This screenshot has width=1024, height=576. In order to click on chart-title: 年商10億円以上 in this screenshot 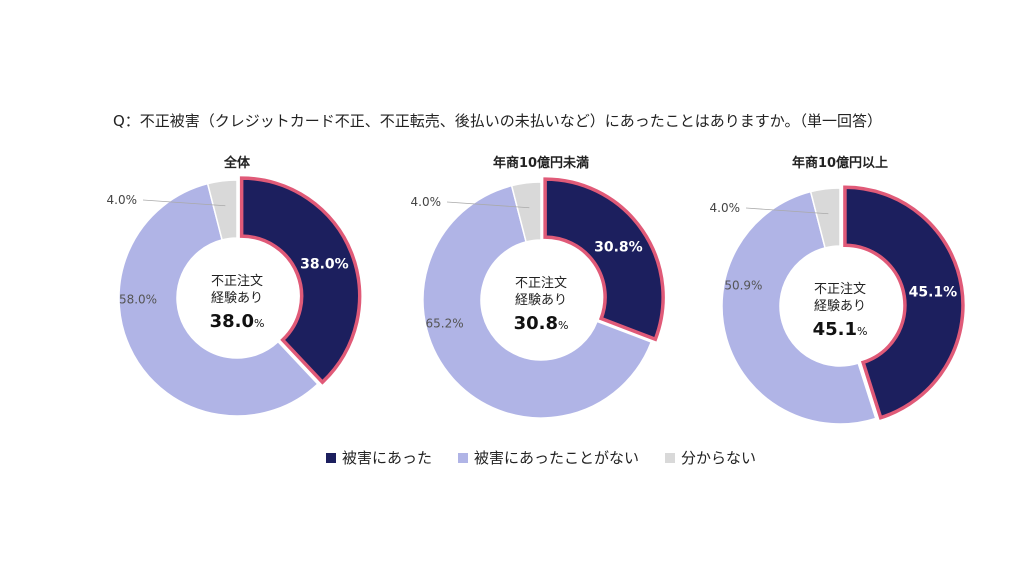, I will do `click(840, 163)`.